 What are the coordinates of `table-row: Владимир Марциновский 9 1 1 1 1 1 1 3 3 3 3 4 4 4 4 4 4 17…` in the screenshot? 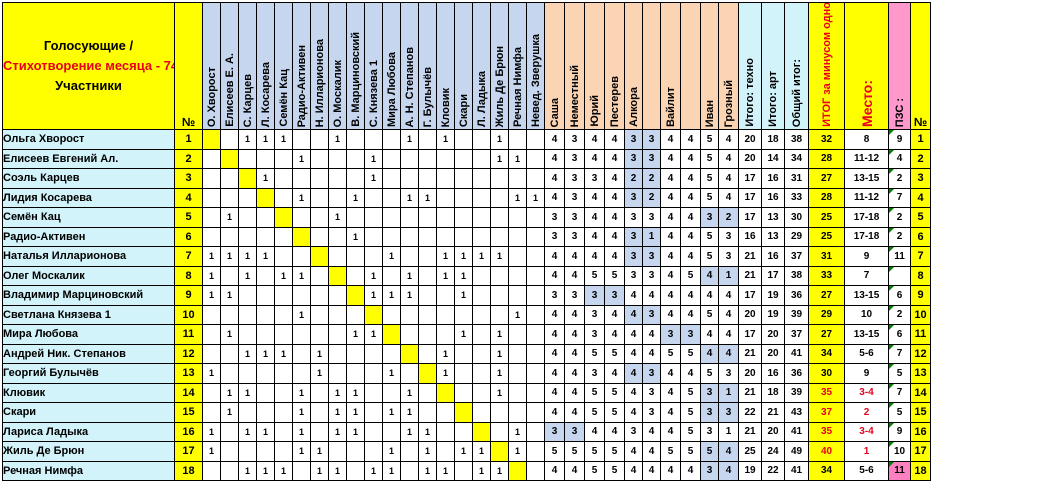 It's located at (466, 295).